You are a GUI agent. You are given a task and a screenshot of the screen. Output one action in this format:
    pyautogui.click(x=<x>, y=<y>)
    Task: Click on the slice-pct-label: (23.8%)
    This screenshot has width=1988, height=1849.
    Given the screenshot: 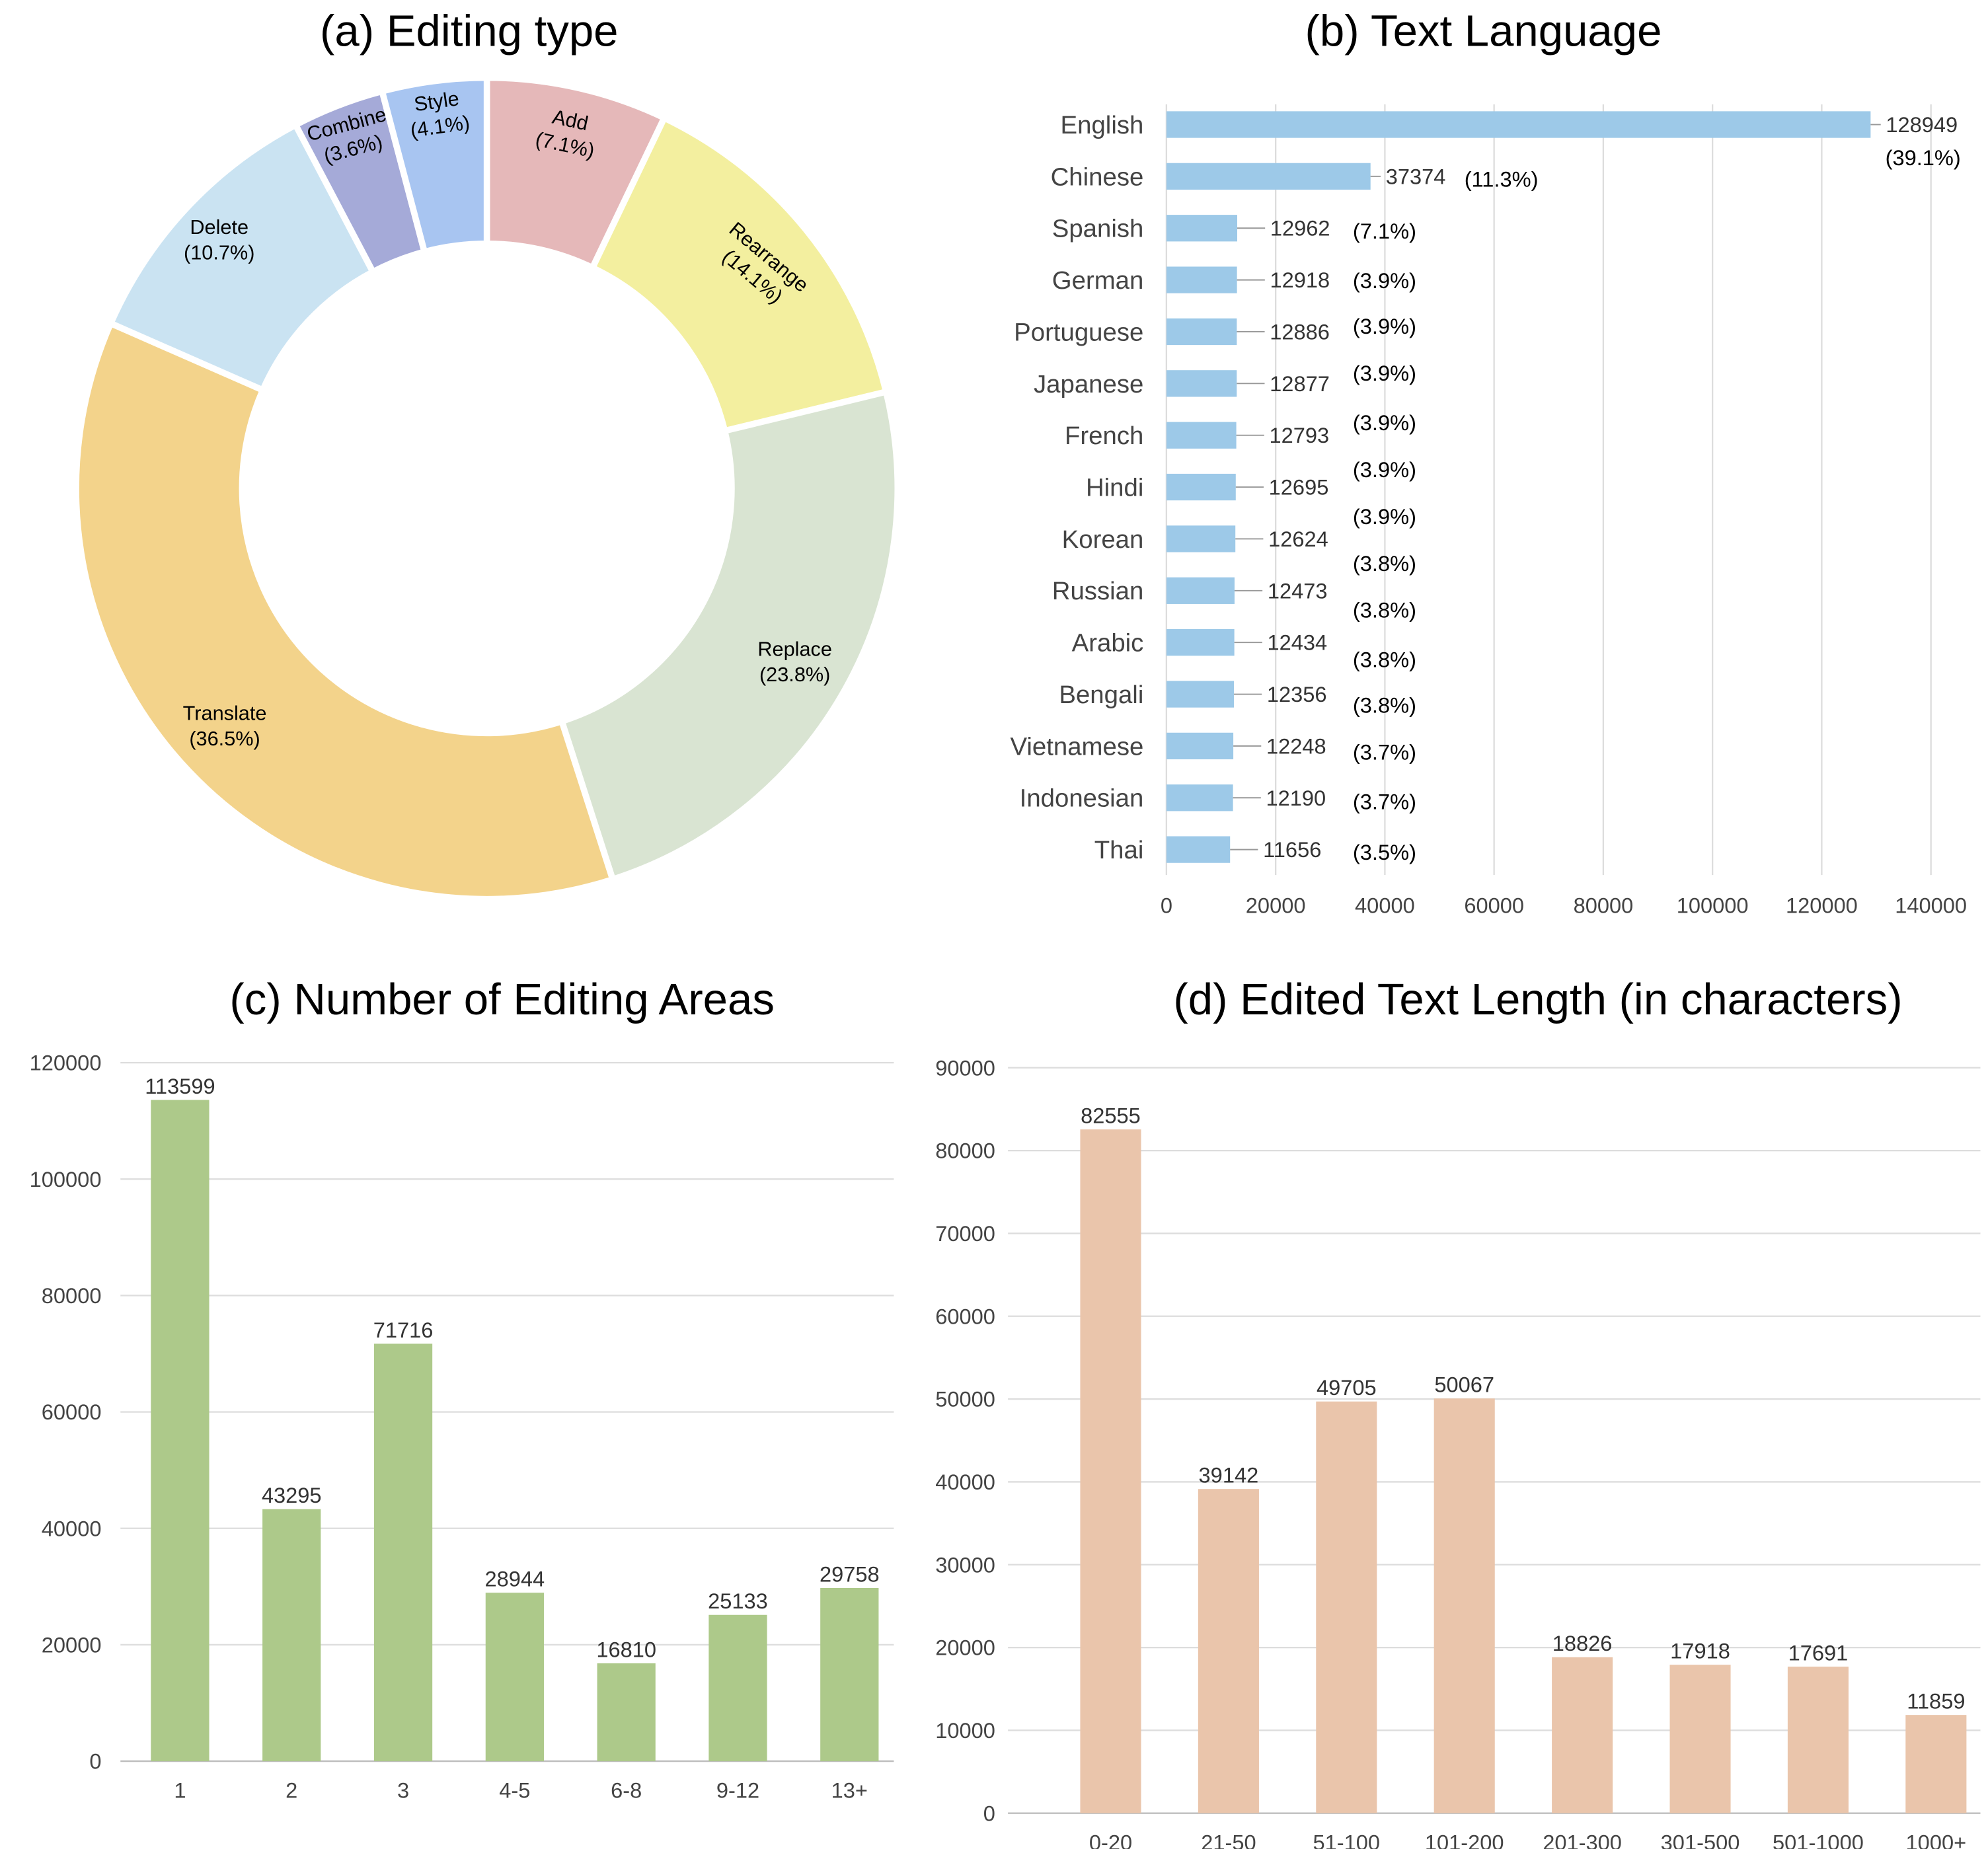 What is the action you would take?
    pyautogui.click(x=794, y=675)
    